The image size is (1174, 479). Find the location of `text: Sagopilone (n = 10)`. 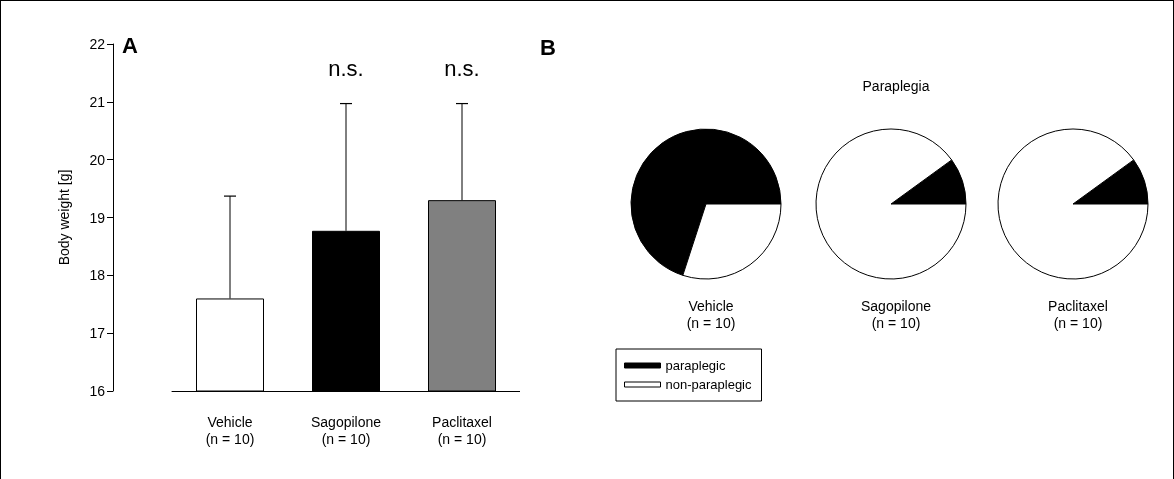

text: Sagopilone (n = 10) is located at coordinates (896, 314).